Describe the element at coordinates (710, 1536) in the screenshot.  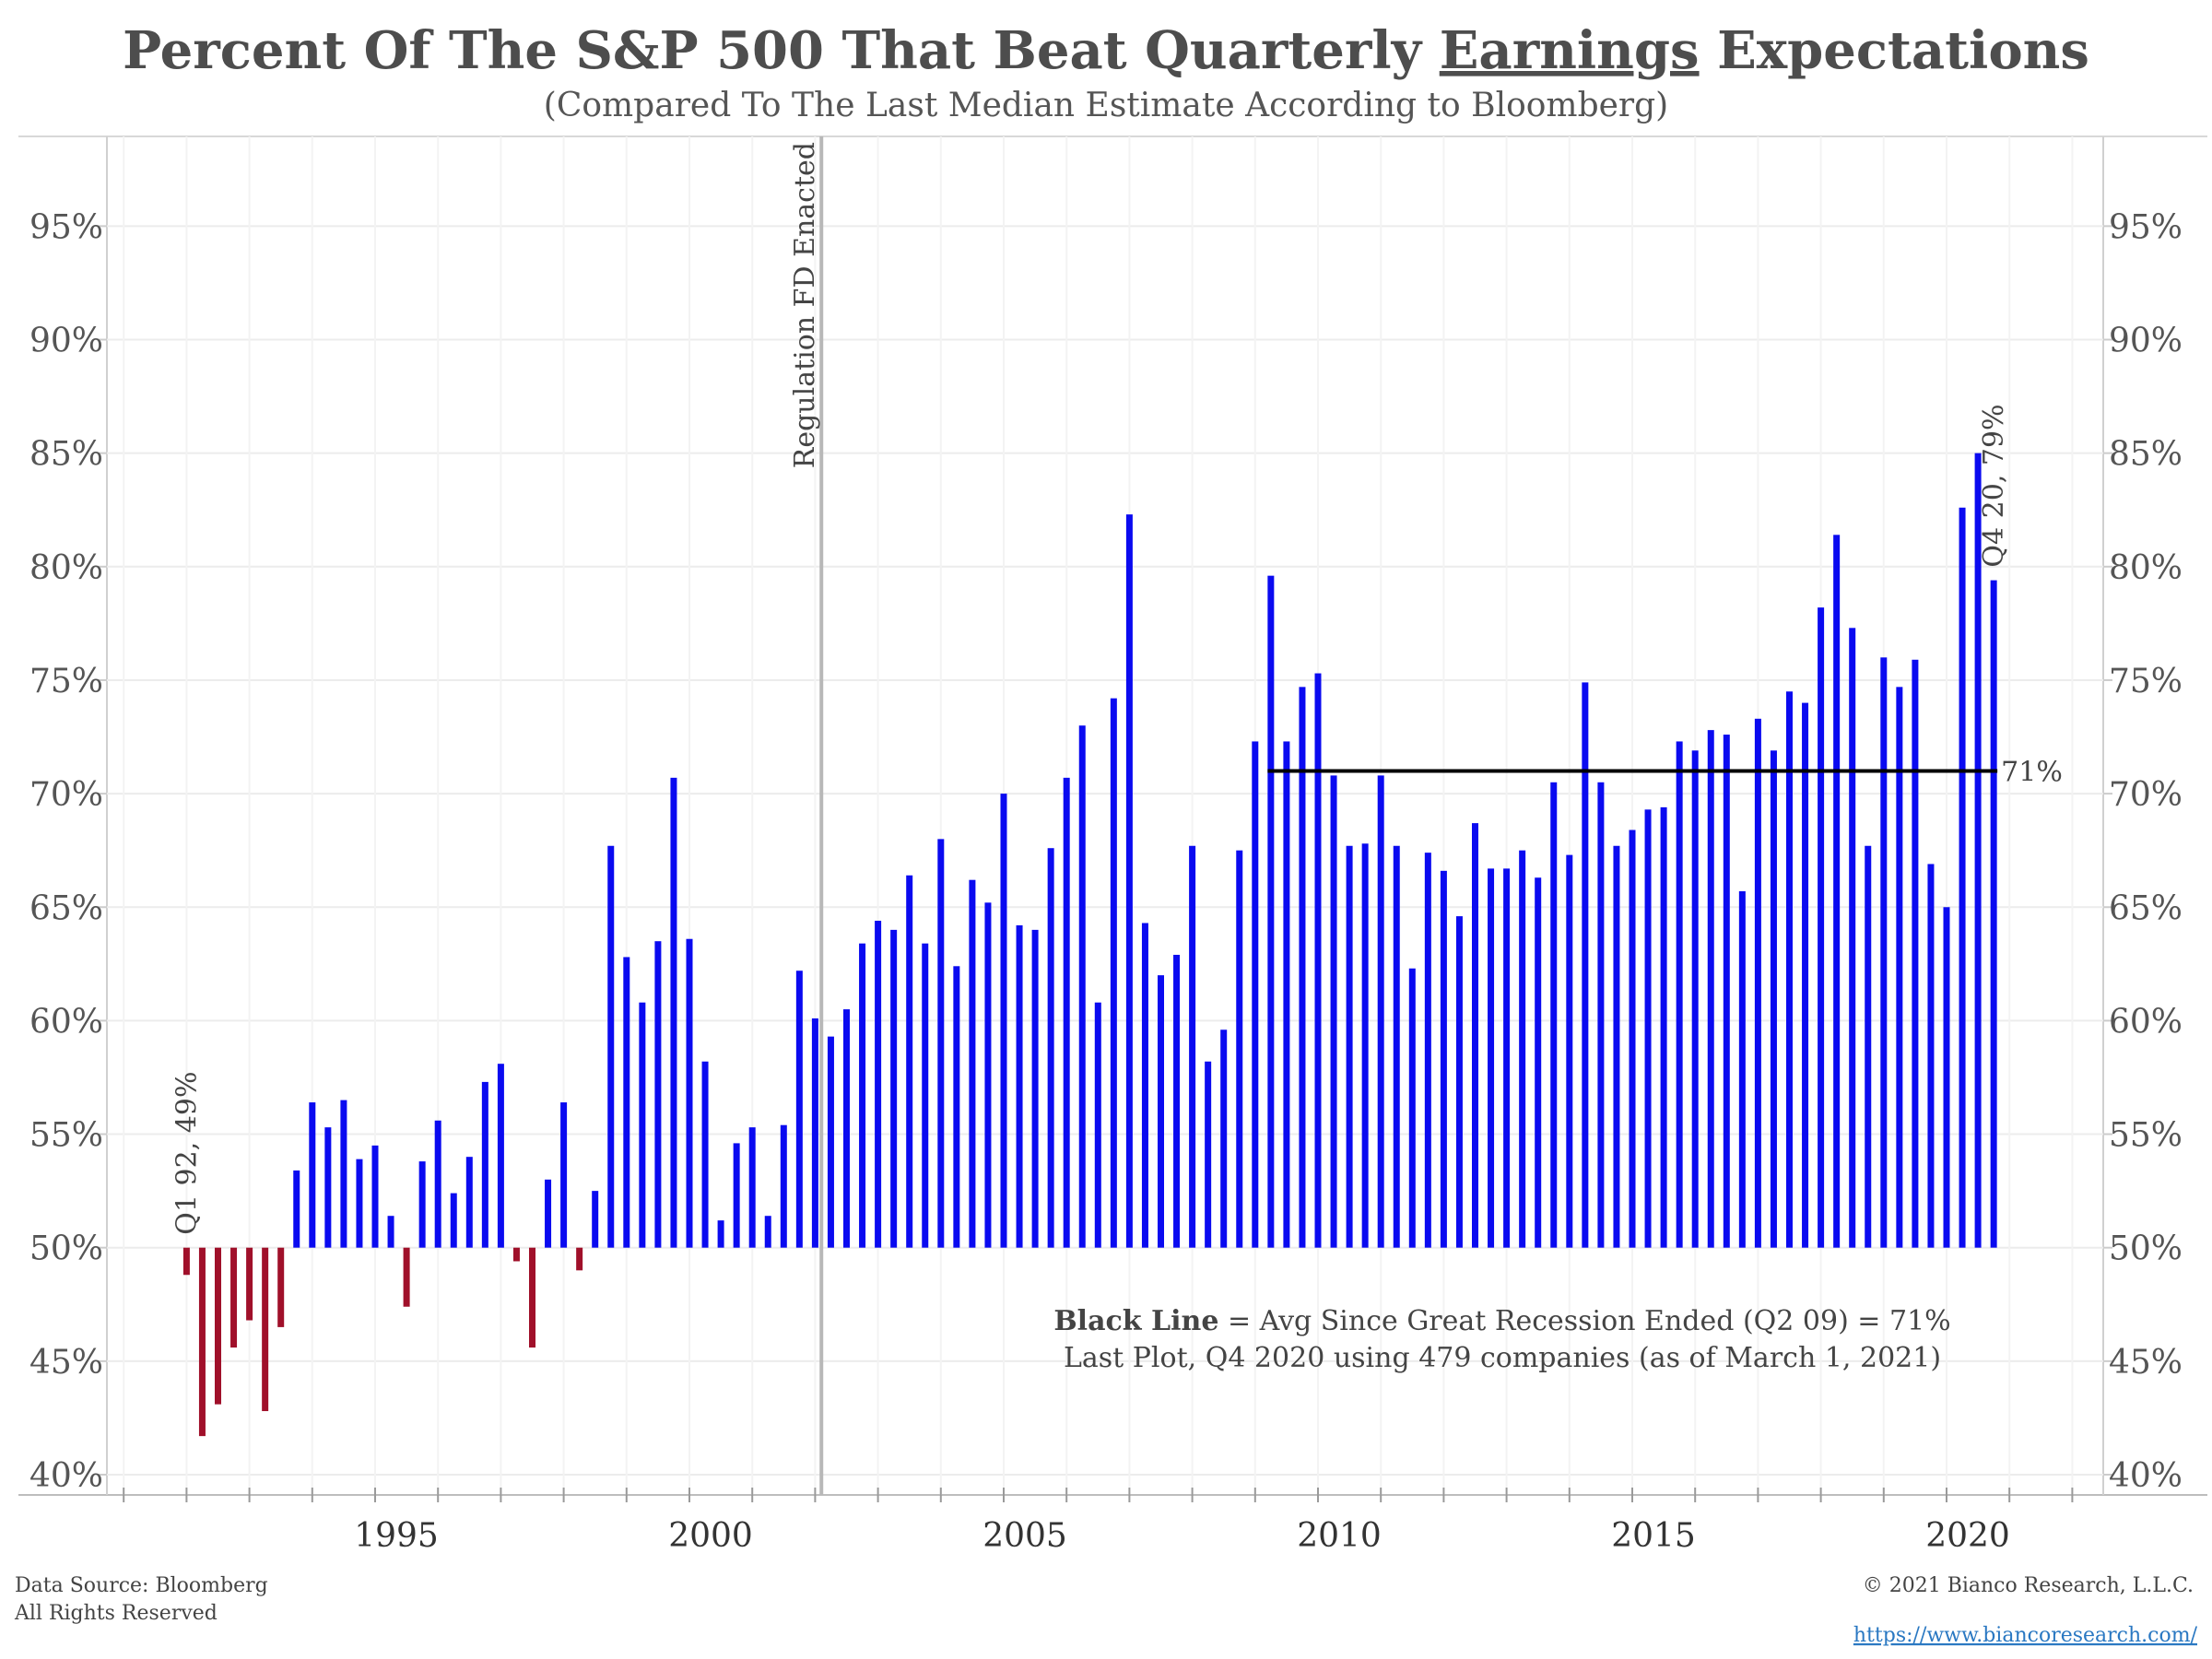
I see `x-tick-label: 2000` at that location.